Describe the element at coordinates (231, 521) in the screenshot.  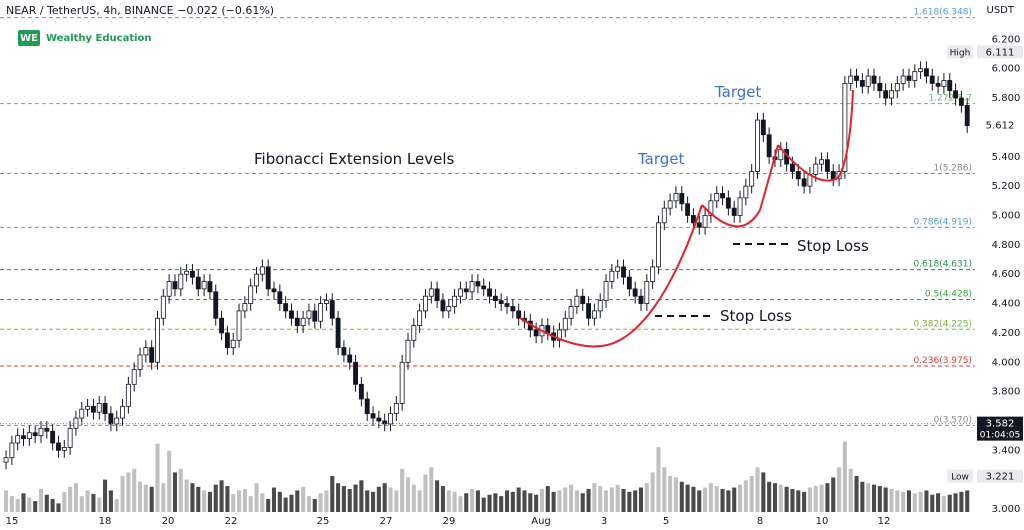
I see `x-tick-label: 22` at that location.